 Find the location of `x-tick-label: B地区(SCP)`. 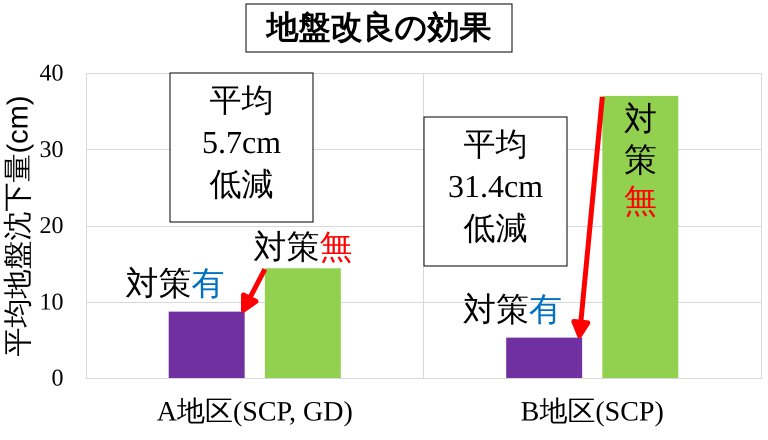

x-tick-label: B地区(SCP) is located at coordinates (592, 412).